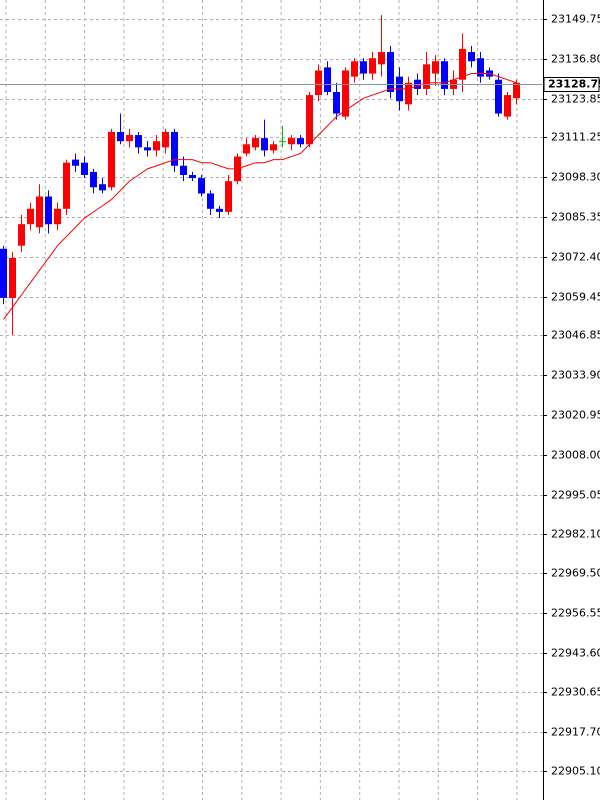 This screenshot has height=800, width=600. I want to click on current-price-box, so click(571, 84).